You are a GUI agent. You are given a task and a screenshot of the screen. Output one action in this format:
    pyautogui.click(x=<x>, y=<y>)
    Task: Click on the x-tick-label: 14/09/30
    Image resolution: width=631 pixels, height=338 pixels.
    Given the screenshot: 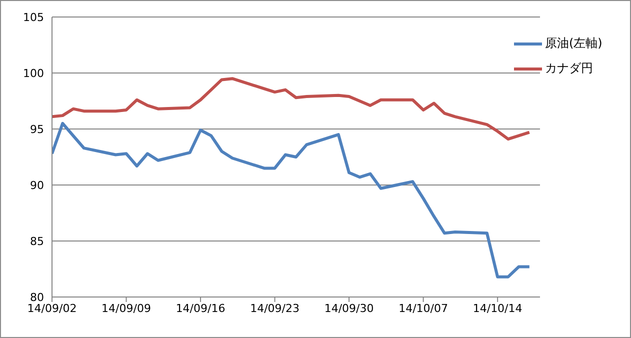 What is the action you would take?
    pyautogui.click(x=349, y=308)
    